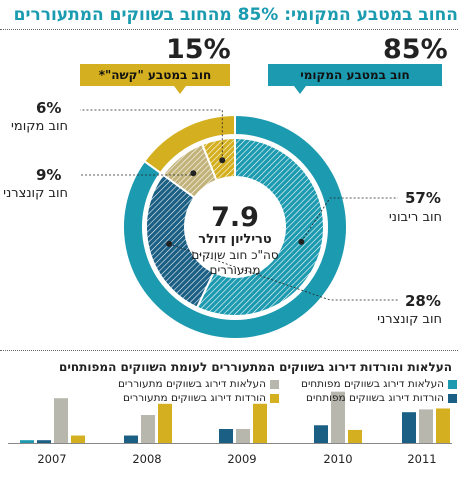 Image resolution: width=458 pixels, height=502 pixels. What do you see at coordinates (355, 75) in the screenshot?
I see `local-debt-tag: חוב במטבע המקומי` at bounding box center [355, 75].